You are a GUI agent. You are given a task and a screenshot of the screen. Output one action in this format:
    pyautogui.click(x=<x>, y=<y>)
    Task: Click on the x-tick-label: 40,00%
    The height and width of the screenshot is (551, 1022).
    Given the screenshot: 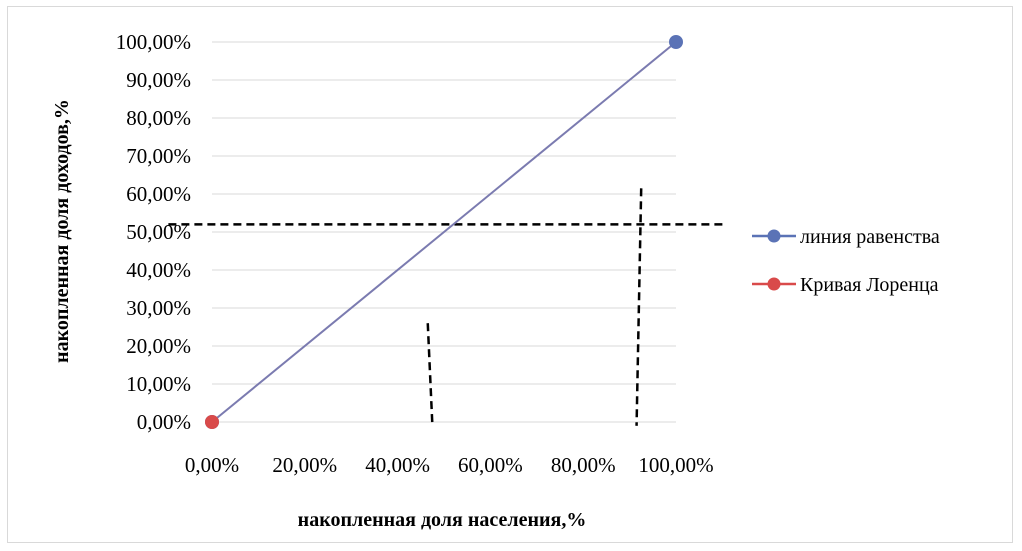 What is the action you would take?
    pyautogui.click(x=397, y=465)
    